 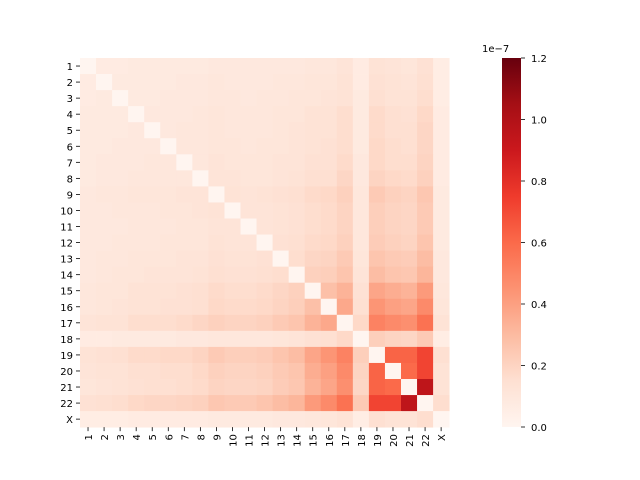 I want to click on y-tick-label: 17, so click(x=66, y=324).